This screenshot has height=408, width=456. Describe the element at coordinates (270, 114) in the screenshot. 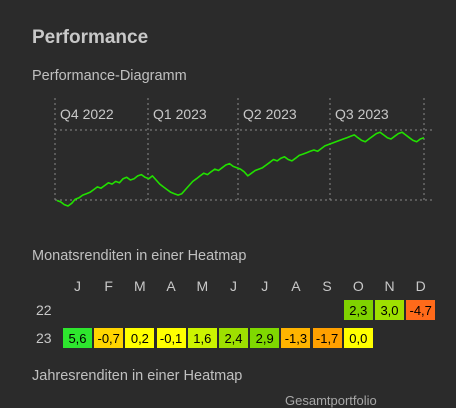

I see `quarter-label: Q2 2023` at that location.